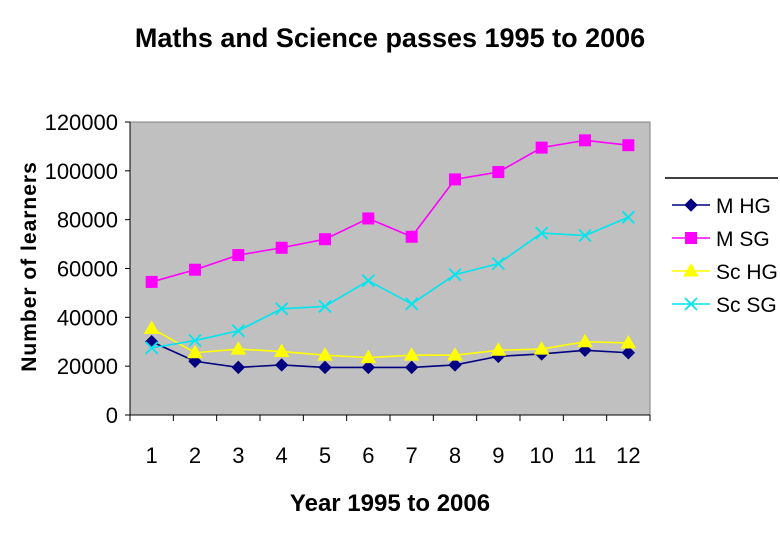  What do you see at coordinates (541, 455) in the screenshot?
I see `x-tick-label: 10` at bounding box center [541, 455].